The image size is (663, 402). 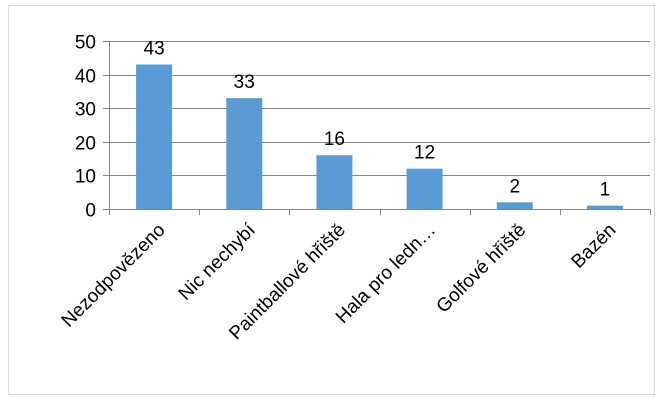 What do you see at coordinates (244, 82) in the screenshot?
I see `data-label: 33` at bounding box center [244, 82].